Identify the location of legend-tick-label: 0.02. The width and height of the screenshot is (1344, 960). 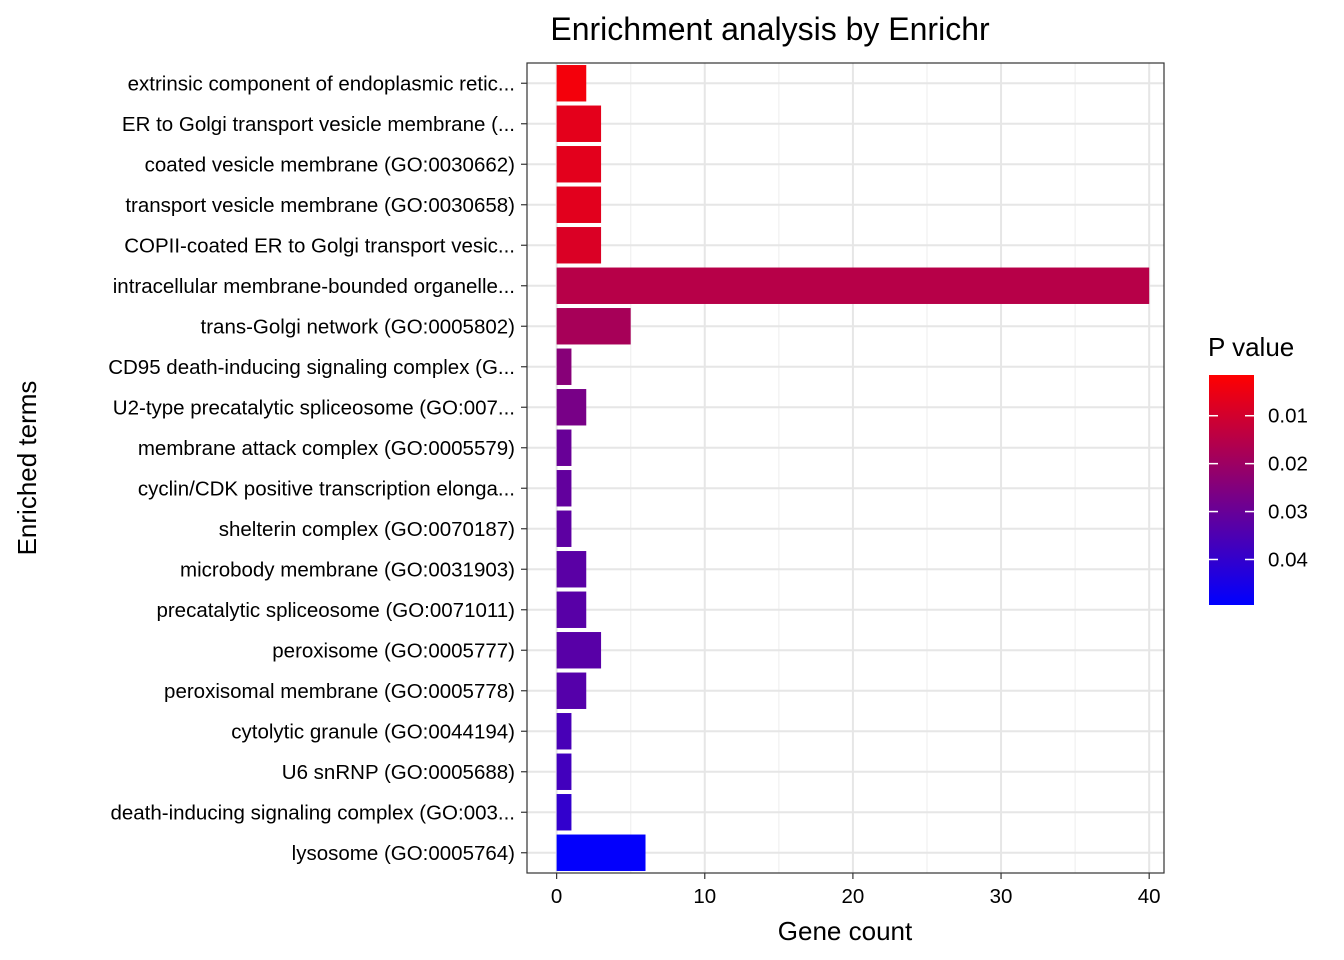
(1288, 464).